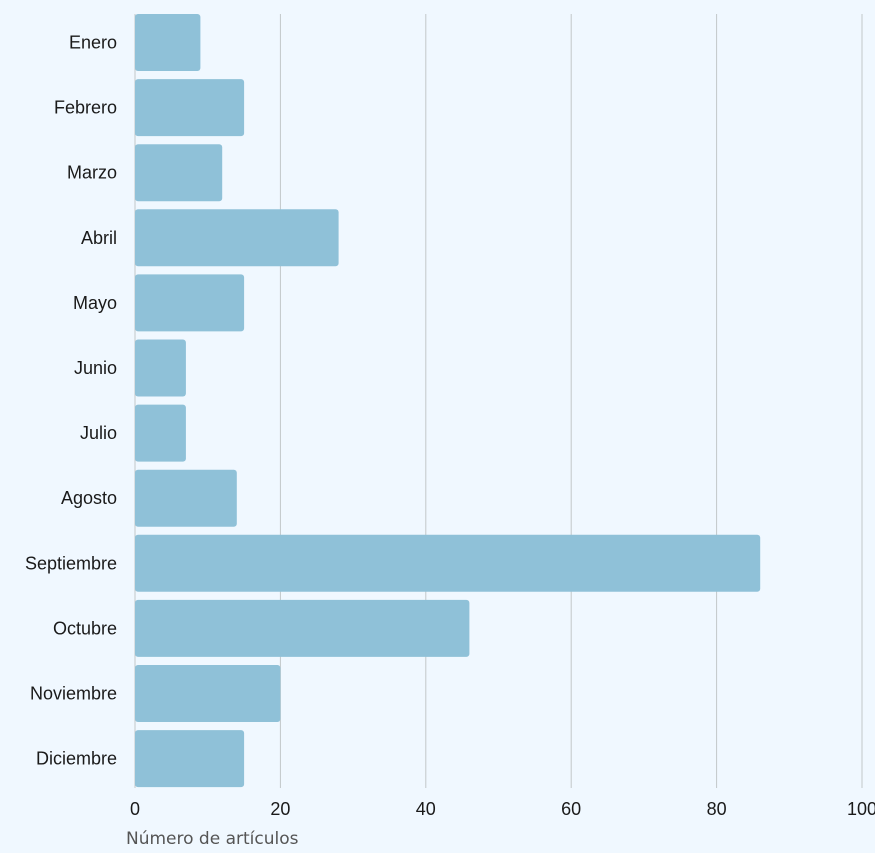 The image size is (875, 853). What do you see at coordinates (95, 303) in the screenshot?
I see `category-label: Mayo` at bounding box center [95, 303].